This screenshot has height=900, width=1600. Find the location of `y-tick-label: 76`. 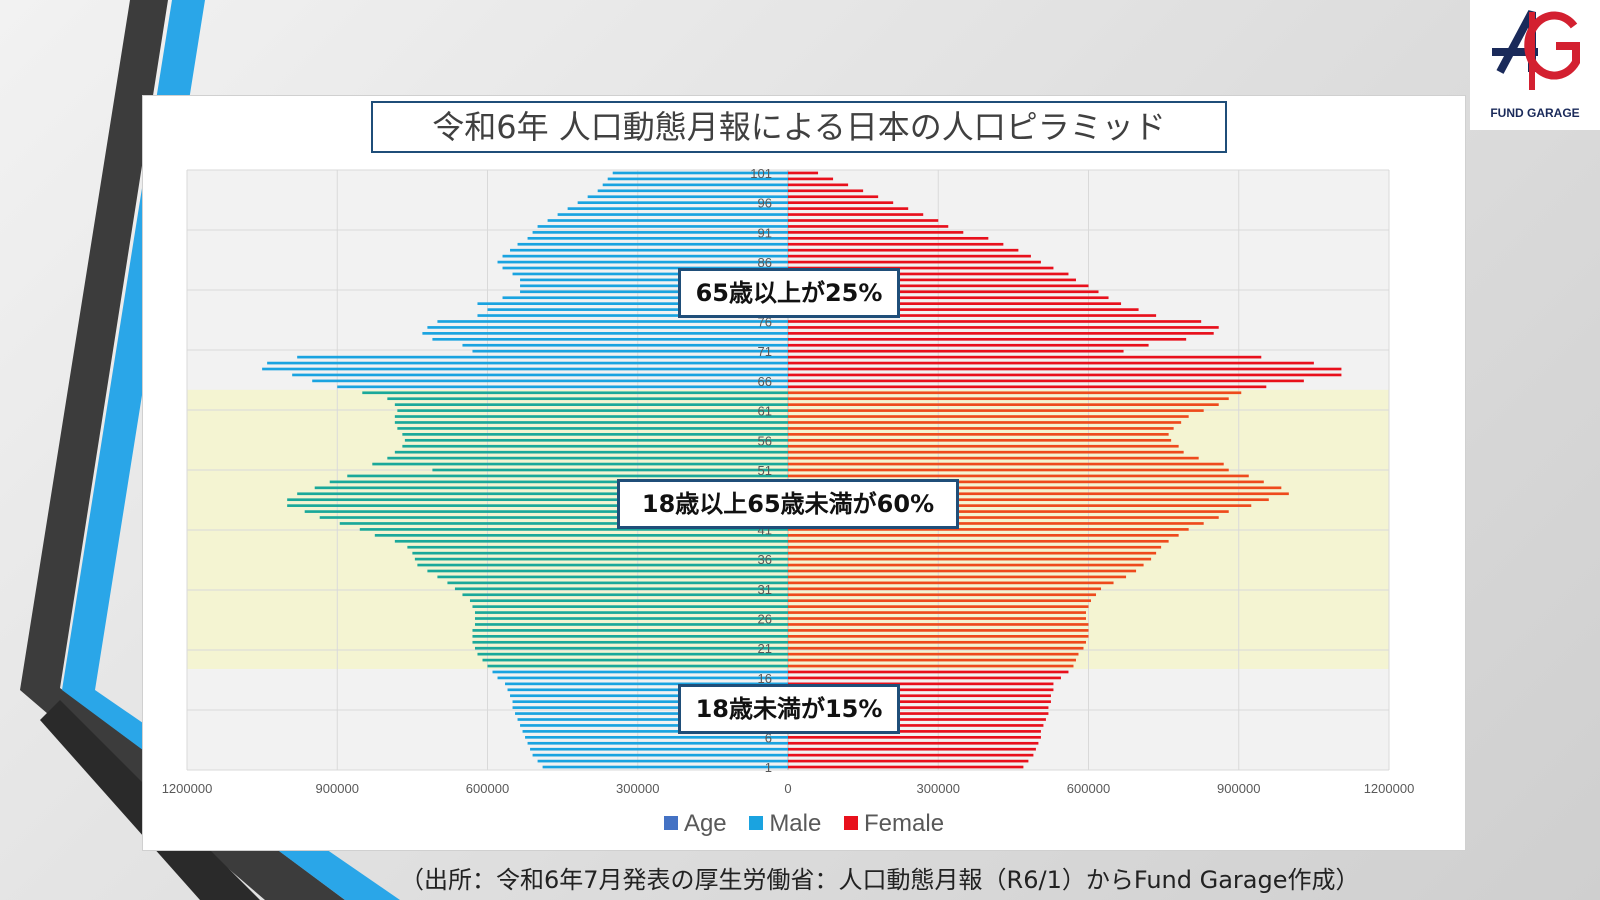

y-tick-label: 76 is located at coordinates (765, 321).